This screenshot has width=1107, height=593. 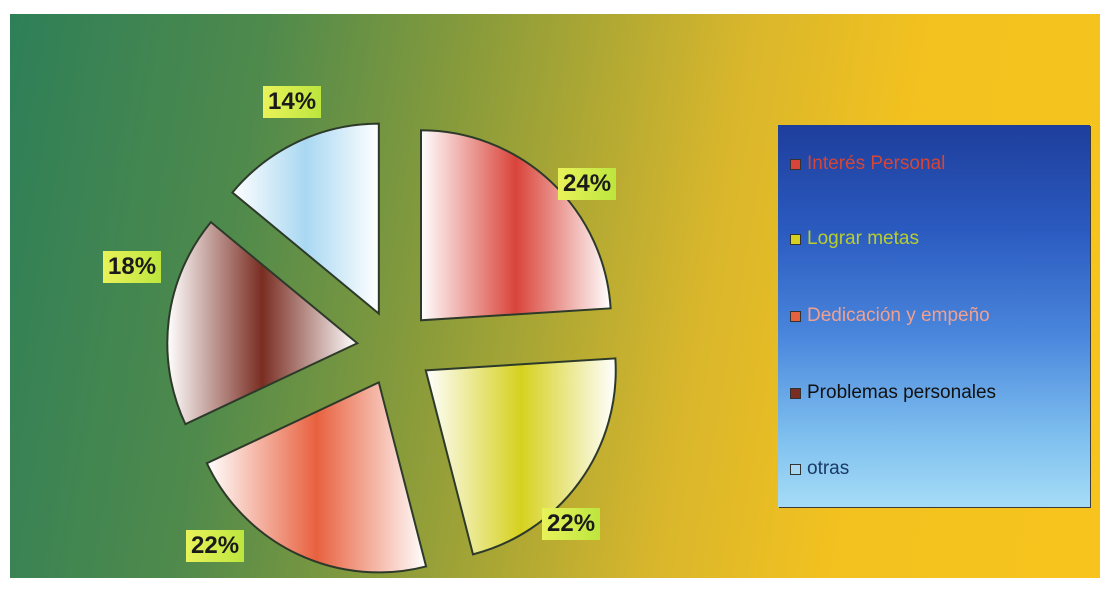 I want to click on data-label-interes-personal: 24%, so click(x=587, y=184).